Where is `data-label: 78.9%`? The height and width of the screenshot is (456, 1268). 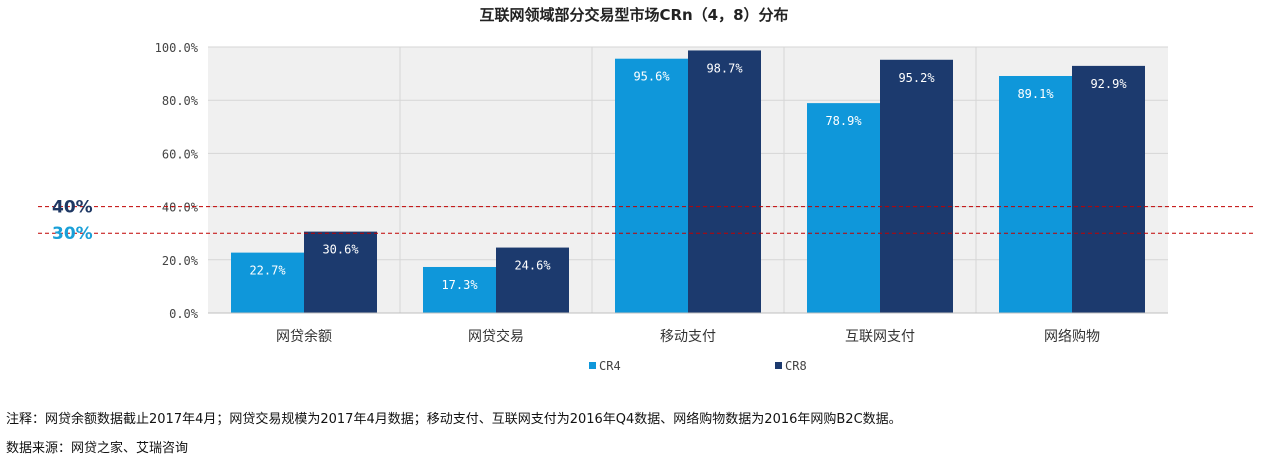
data-label: 78.9% is located at coordinates (843, 121).